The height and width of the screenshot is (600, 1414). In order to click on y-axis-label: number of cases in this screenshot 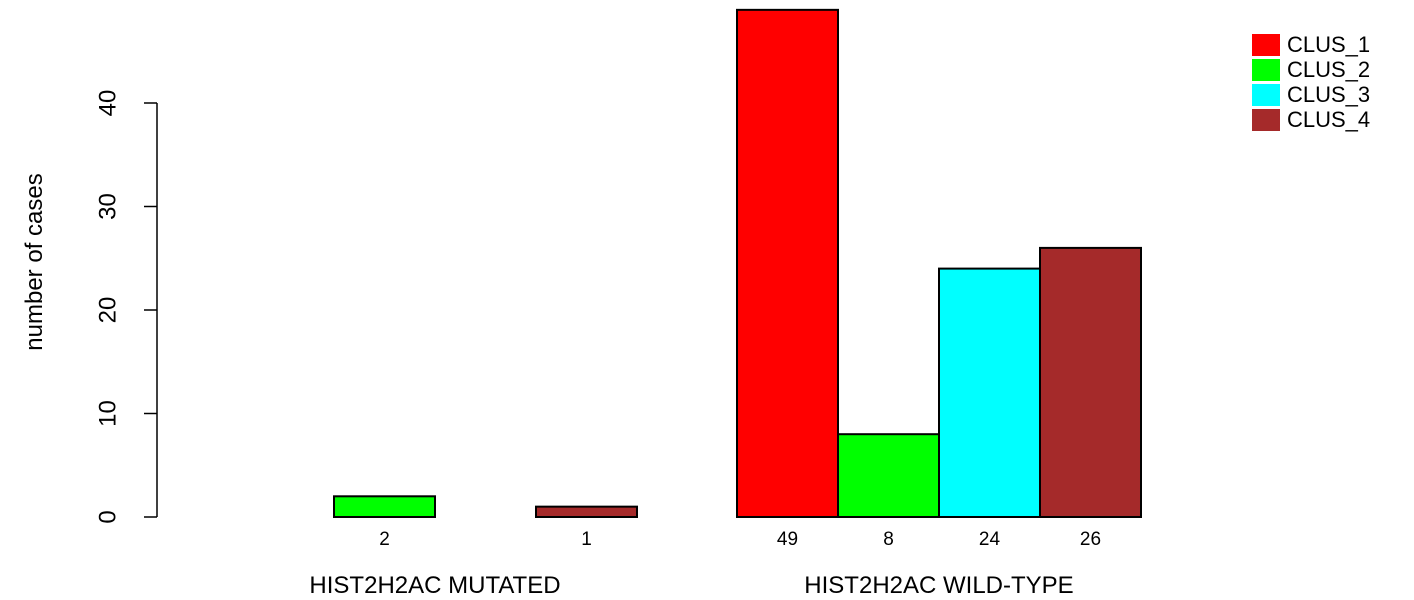, I will do `click(34, 261)`.